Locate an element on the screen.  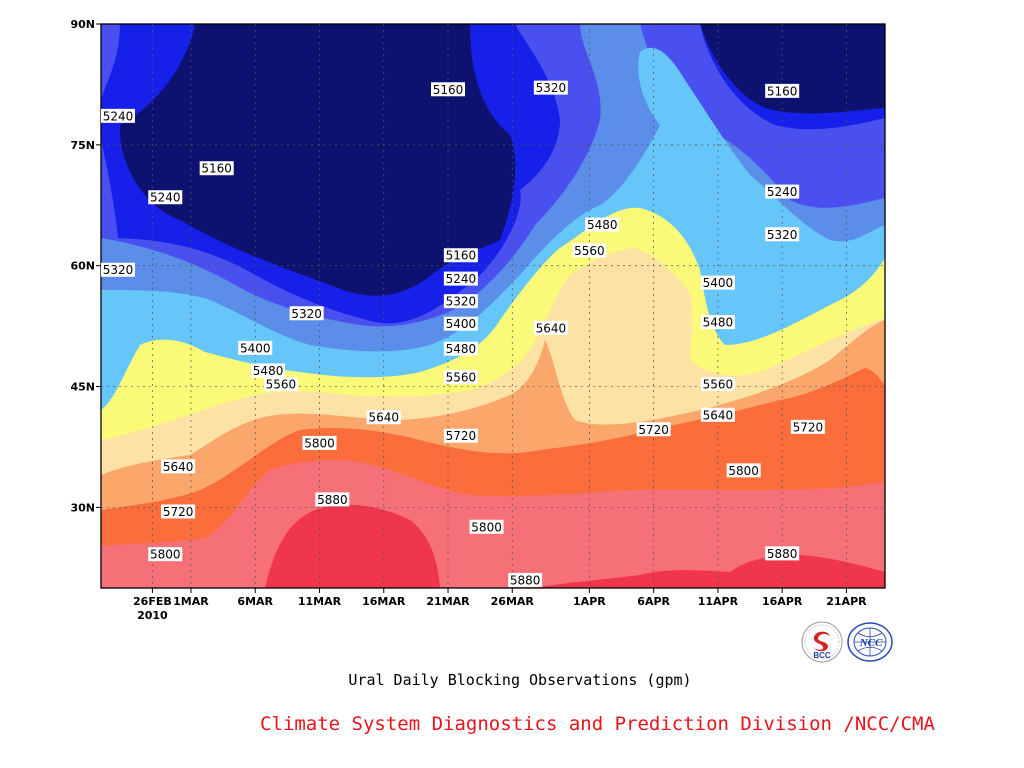
y-axis: 30N 45N 60N 75N 90N is located at coordinates (85, 266).